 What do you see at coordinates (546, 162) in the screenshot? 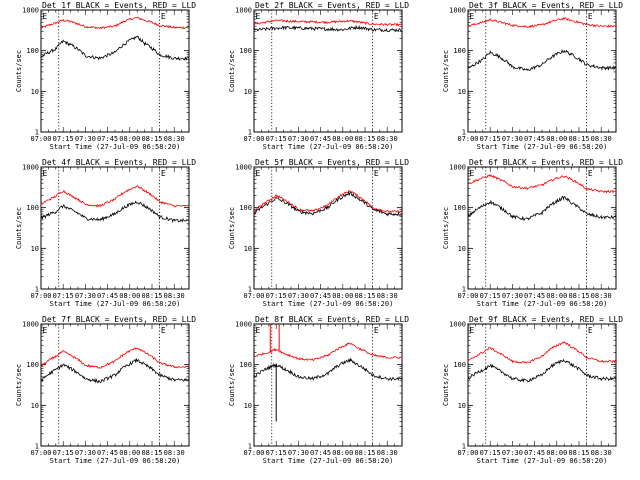
I see `panel-title: Det 6f BLACK = Events, RED = LLD` at bounding box center [546, 162].